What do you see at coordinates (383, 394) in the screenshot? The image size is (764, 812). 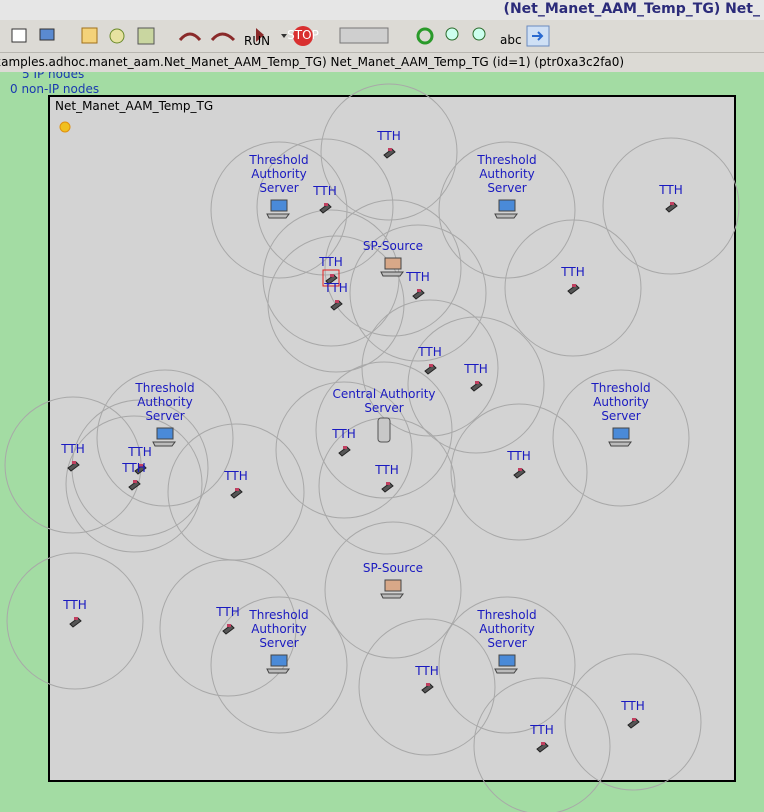 I see `node-label: Central Authority` at bounding box center [383, 394].